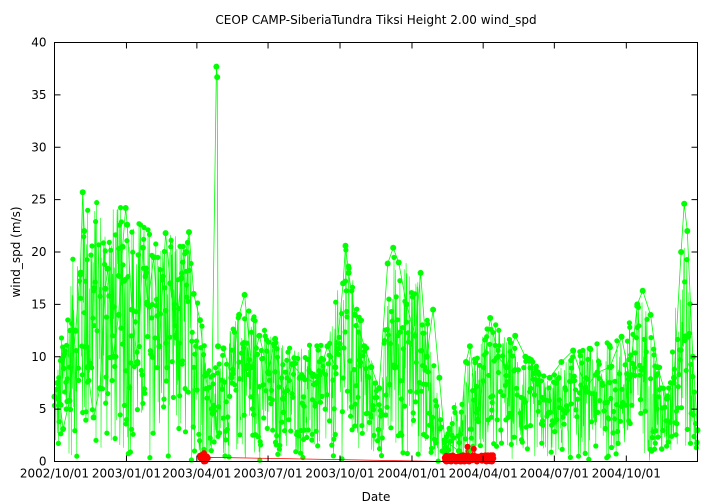  Describe the element at coordinates (38, 304) in the screenshot. I see `y-tick-label: 15` at that location.